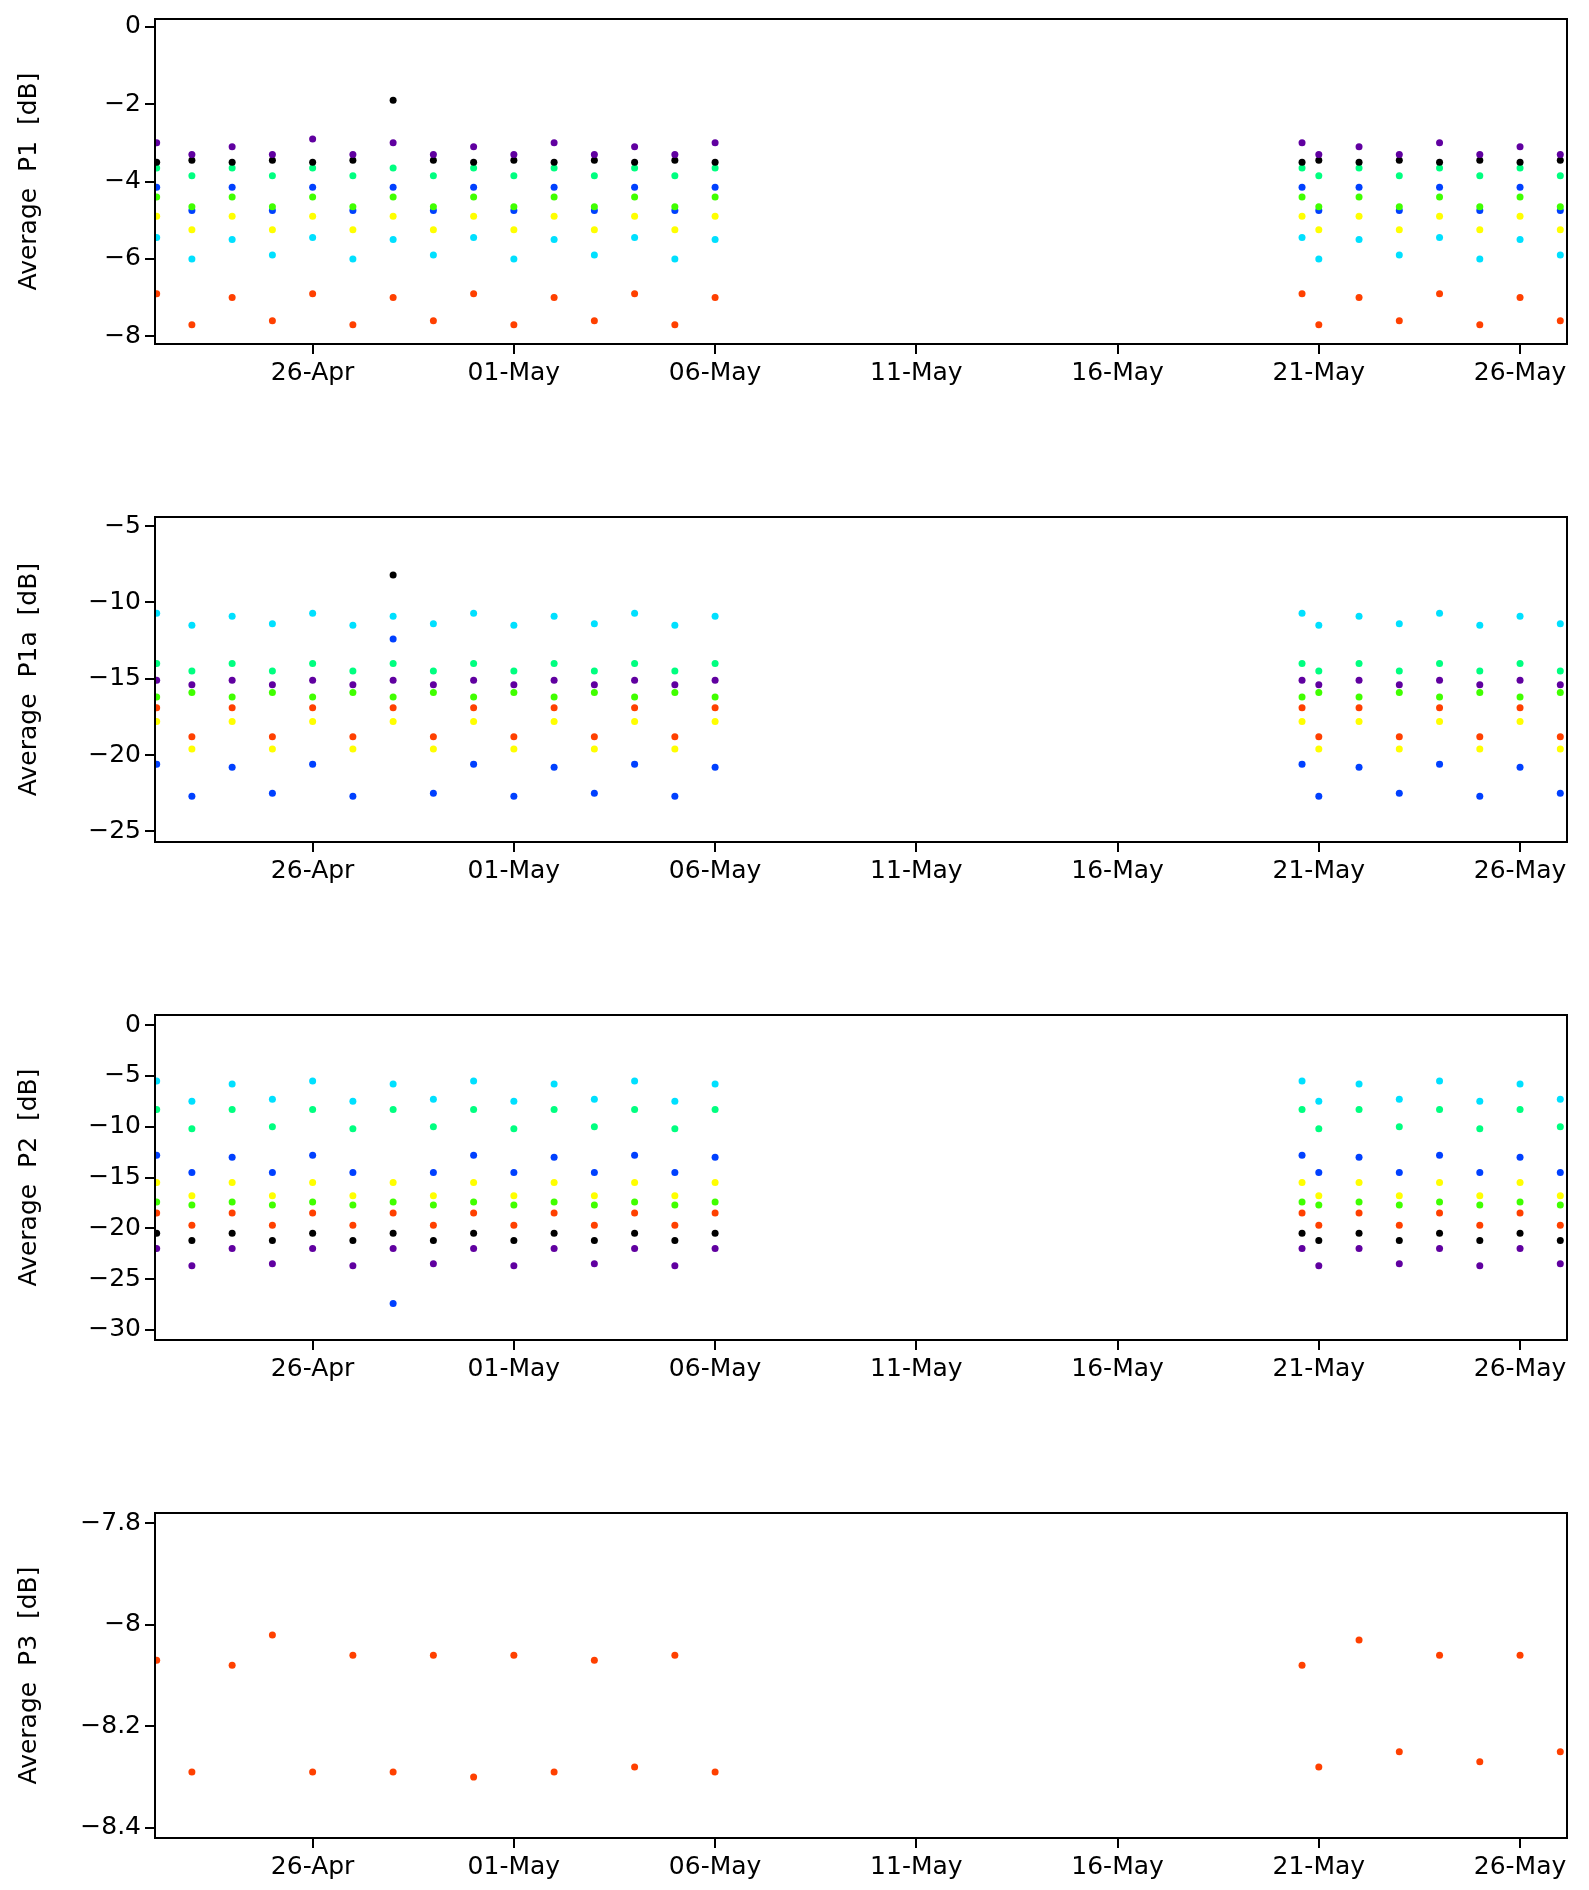 This screenshot has height=1890, width=1589. What do you see at coordinates (313, 371) in the screenshot?
I see `x-tick-label: 26-Apr` at bounding box center [313, 371].